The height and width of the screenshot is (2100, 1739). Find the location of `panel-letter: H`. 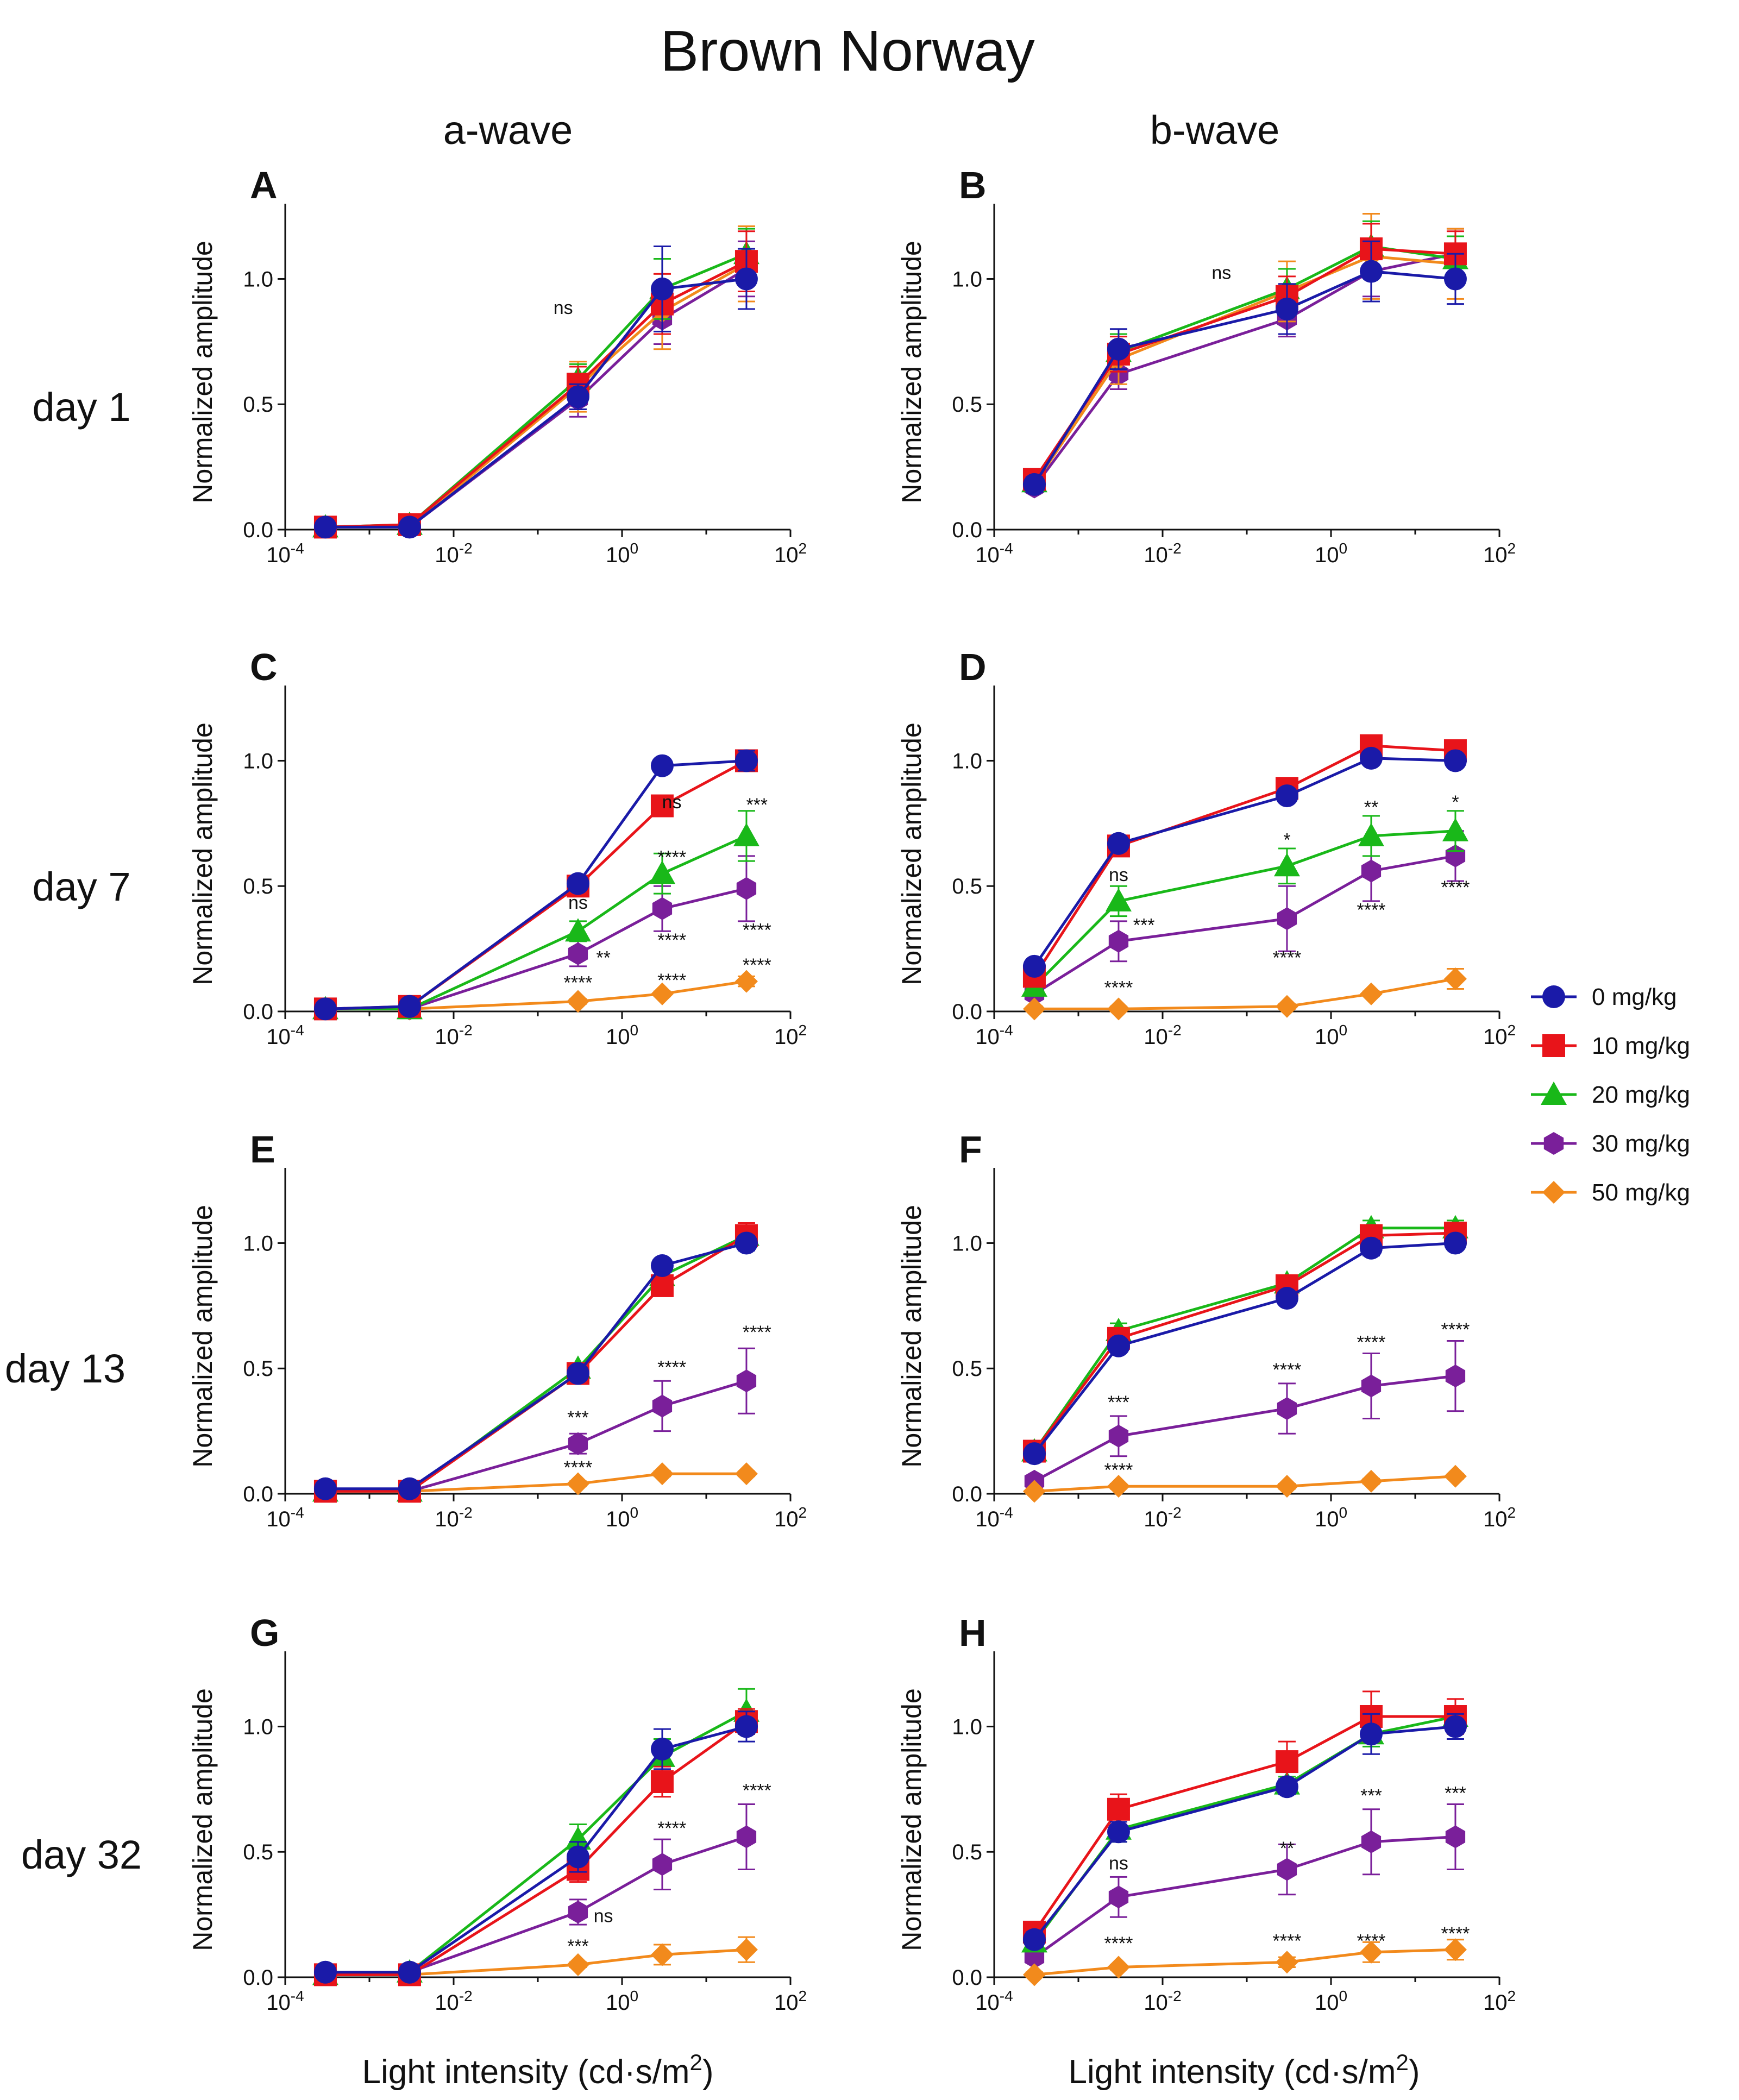

panel-letter: H is located at coordinates (973, 1633).